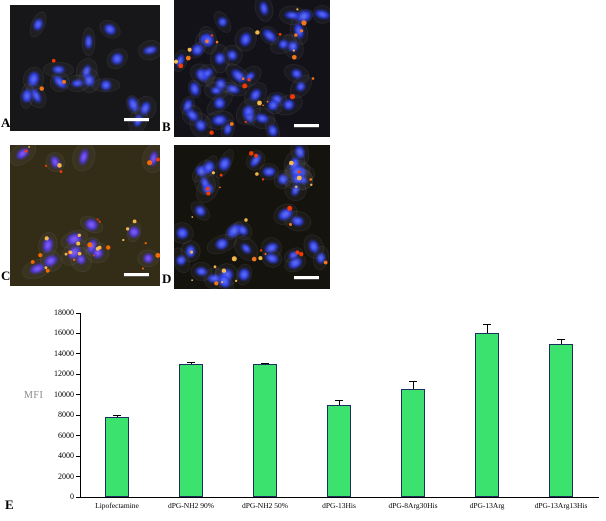  What do you see at coordinates (66, 456) in the screenshot?
I see `y-tick-label: 4000` at bounding box center [66, 456].